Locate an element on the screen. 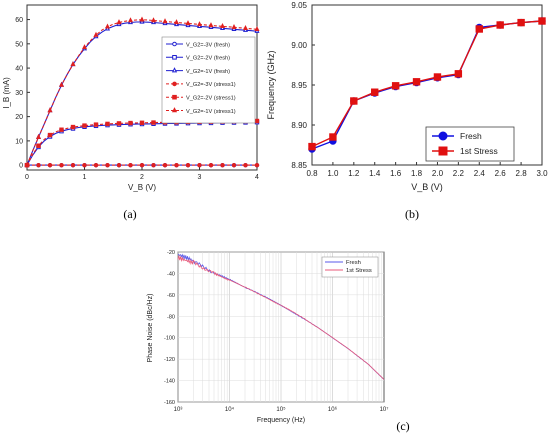 The height and width of the screenshot is (434, 550). chart-b-xtick-label: 3.0 is located at coordinates (542, 173).